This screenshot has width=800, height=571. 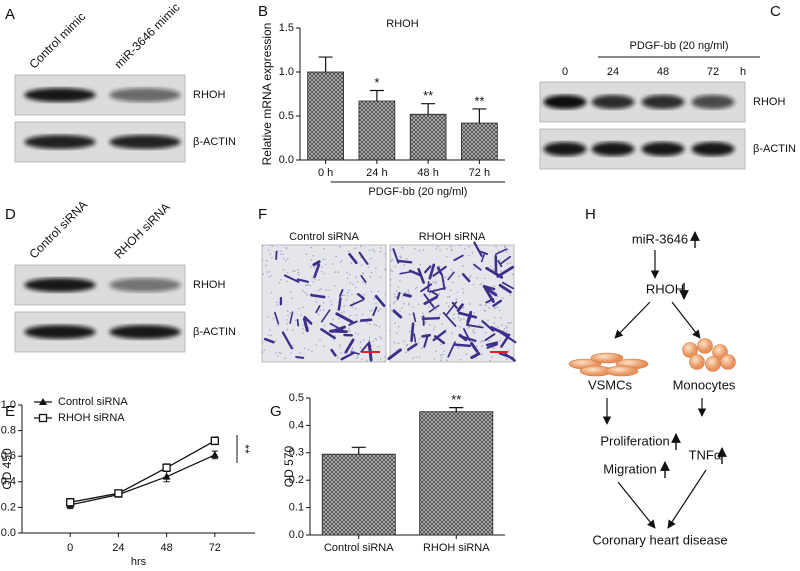 What do you see at coordinates (629, 468) in the screenshot?
I see `diagram-node: Migration` at bounding box center [629, 468].